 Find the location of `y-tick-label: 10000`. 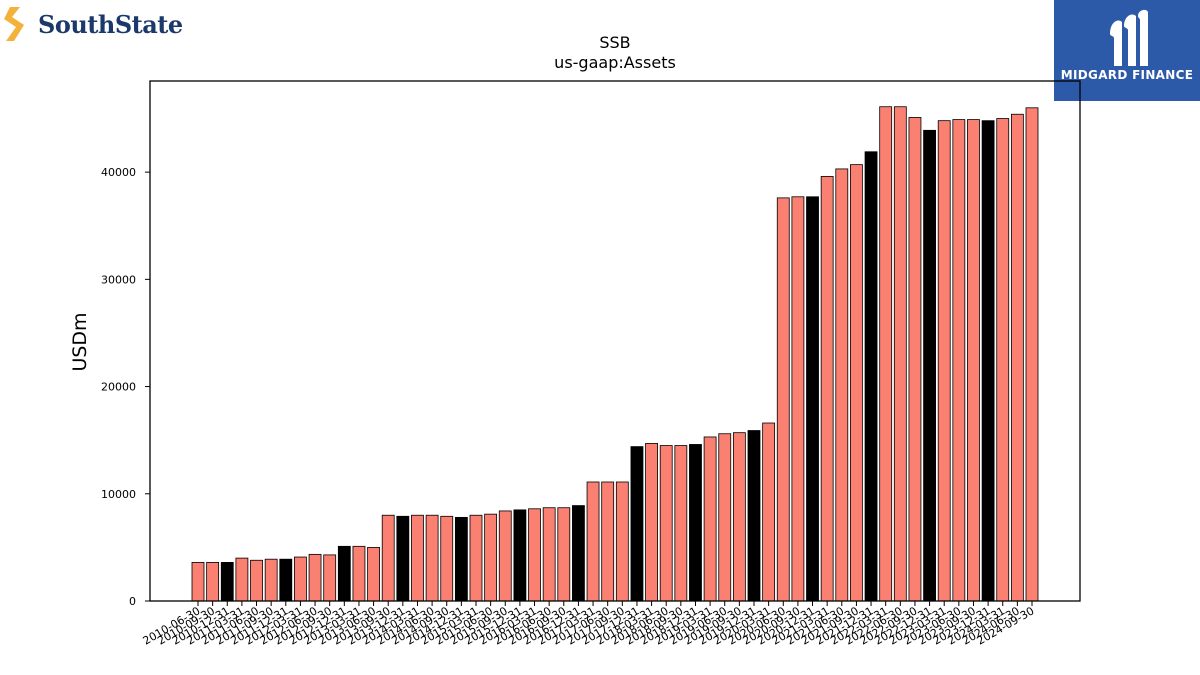

y-tick-label: 10000 is located at coordinates (118, 494).